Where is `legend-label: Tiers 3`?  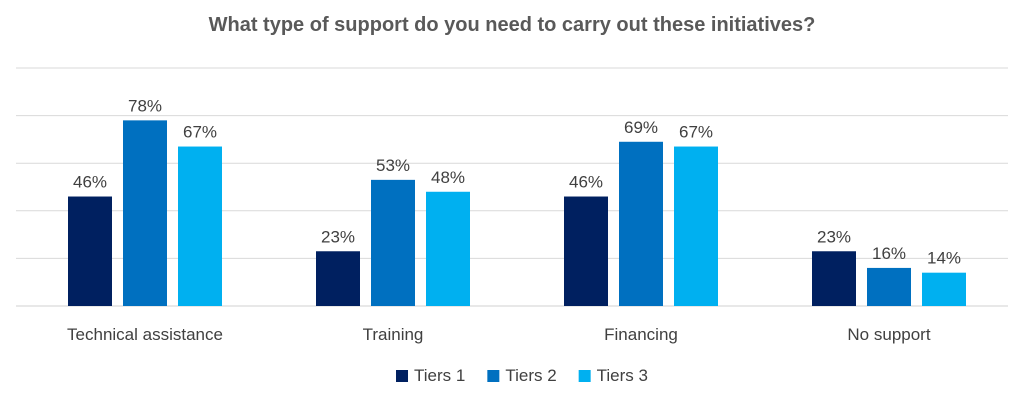 legend-label: Tiers 3 is located at coordinates (622, 375).